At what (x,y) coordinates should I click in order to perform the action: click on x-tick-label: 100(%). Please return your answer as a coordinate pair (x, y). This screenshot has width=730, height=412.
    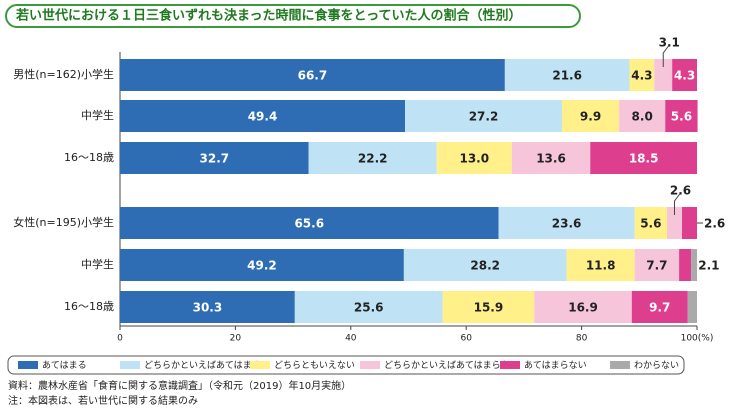
    Looking at the image, I should click on (697, 339).